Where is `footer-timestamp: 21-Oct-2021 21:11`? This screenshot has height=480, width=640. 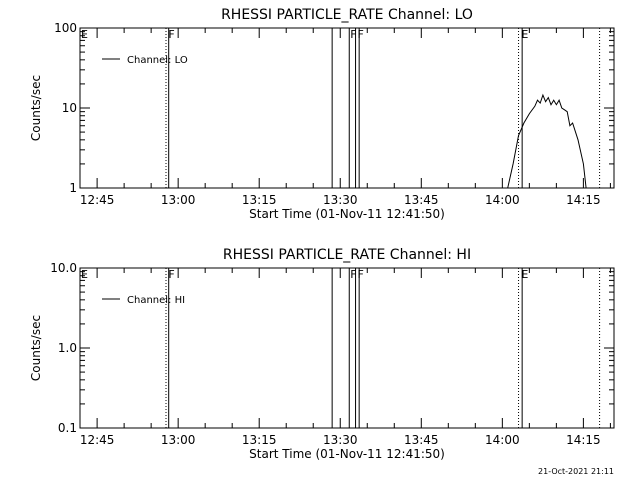
footer-timestamp: 21-Oct-2021 21:11 is located at coordinates (576, 471).